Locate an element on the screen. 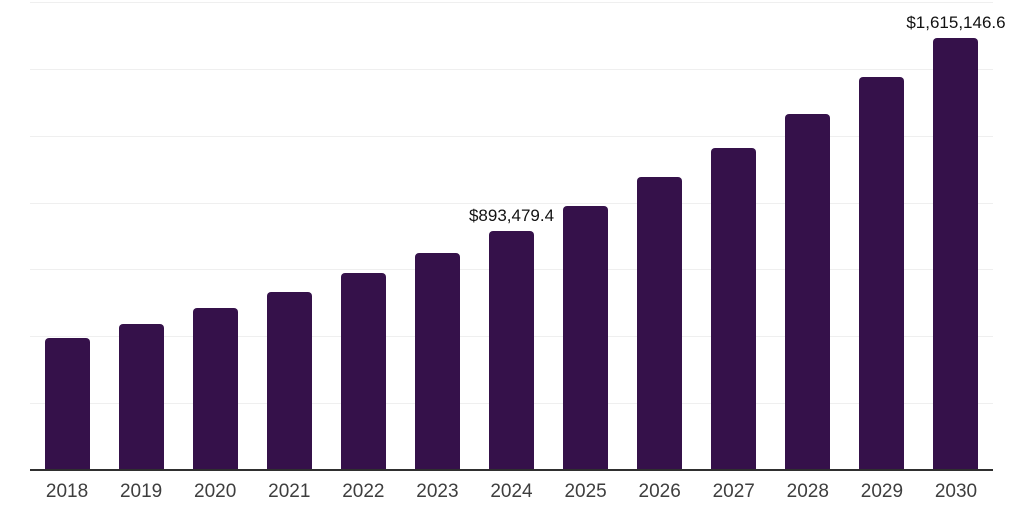  x-tick-2021: 2021 is located at coordinates (289, 491).